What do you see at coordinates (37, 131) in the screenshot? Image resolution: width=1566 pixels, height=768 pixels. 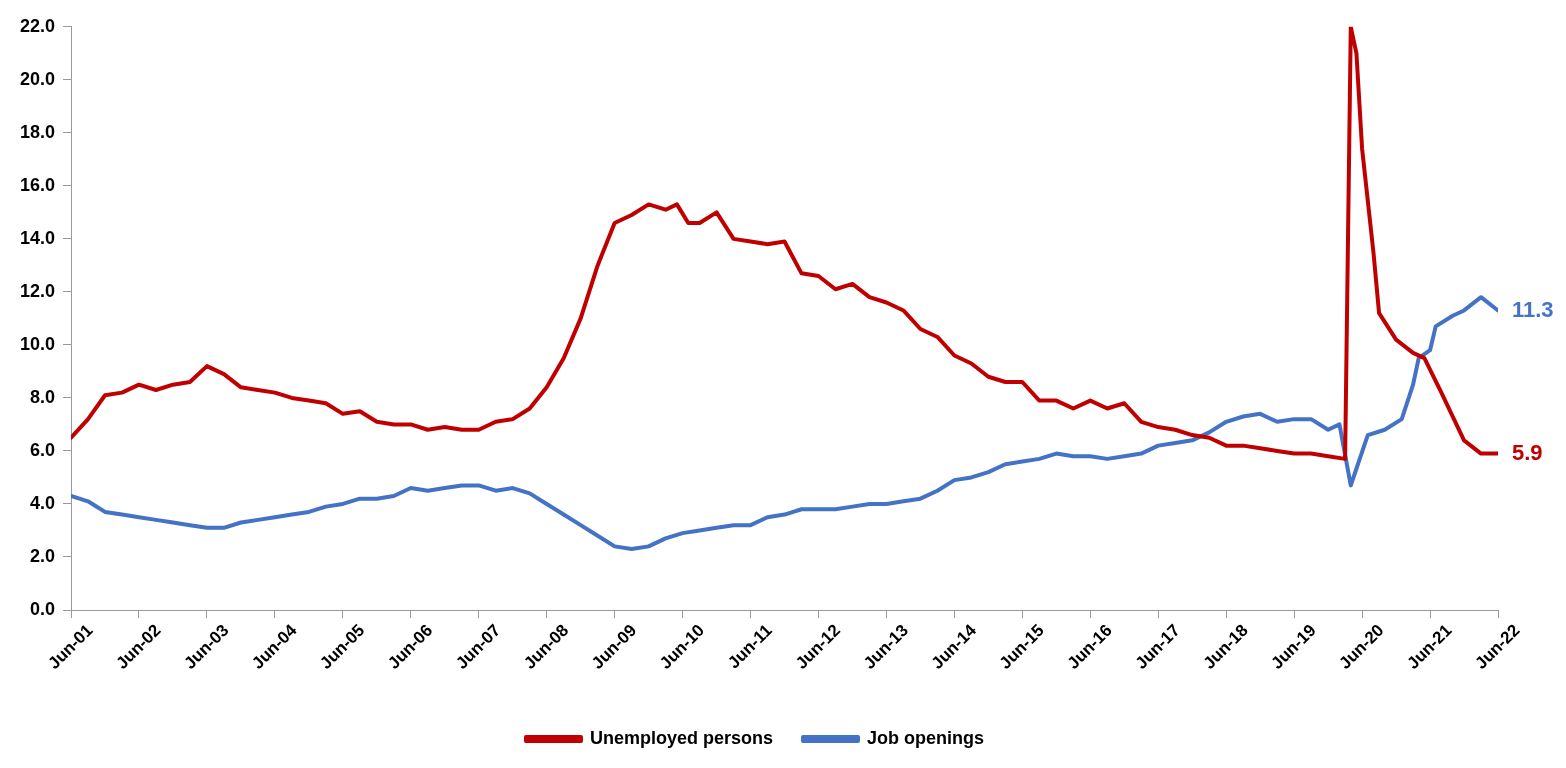 I see `y-tick-label: 18.0` at bounding box center [37, 131].